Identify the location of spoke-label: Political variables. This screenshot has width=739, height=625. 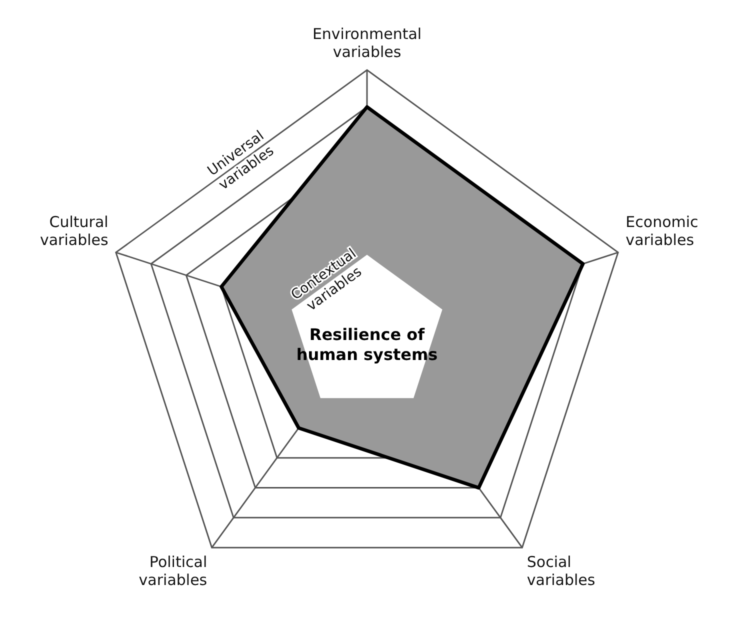
(173, 570).